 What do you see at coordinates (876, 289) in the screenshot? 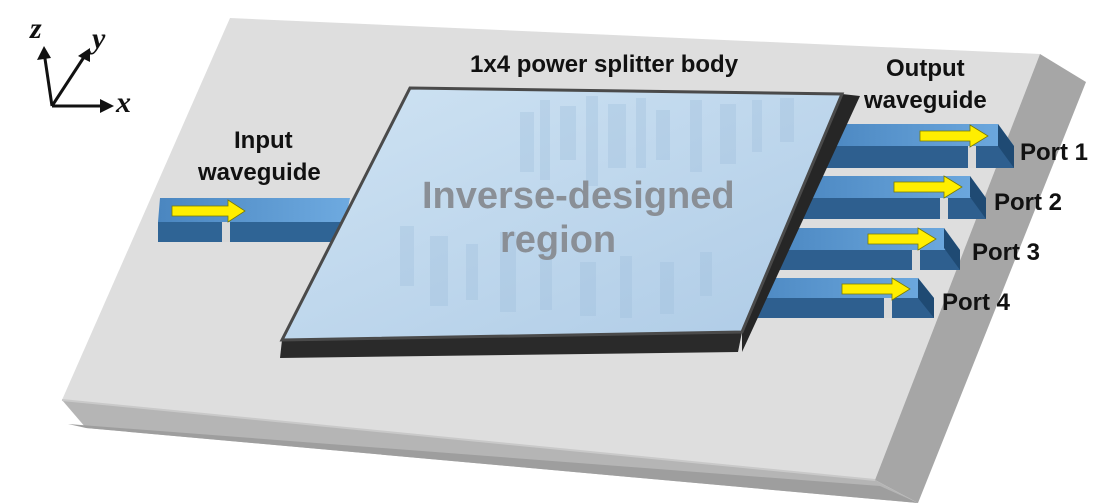
I see `output-arrow-4-icon` at bounding box center [876, 289].